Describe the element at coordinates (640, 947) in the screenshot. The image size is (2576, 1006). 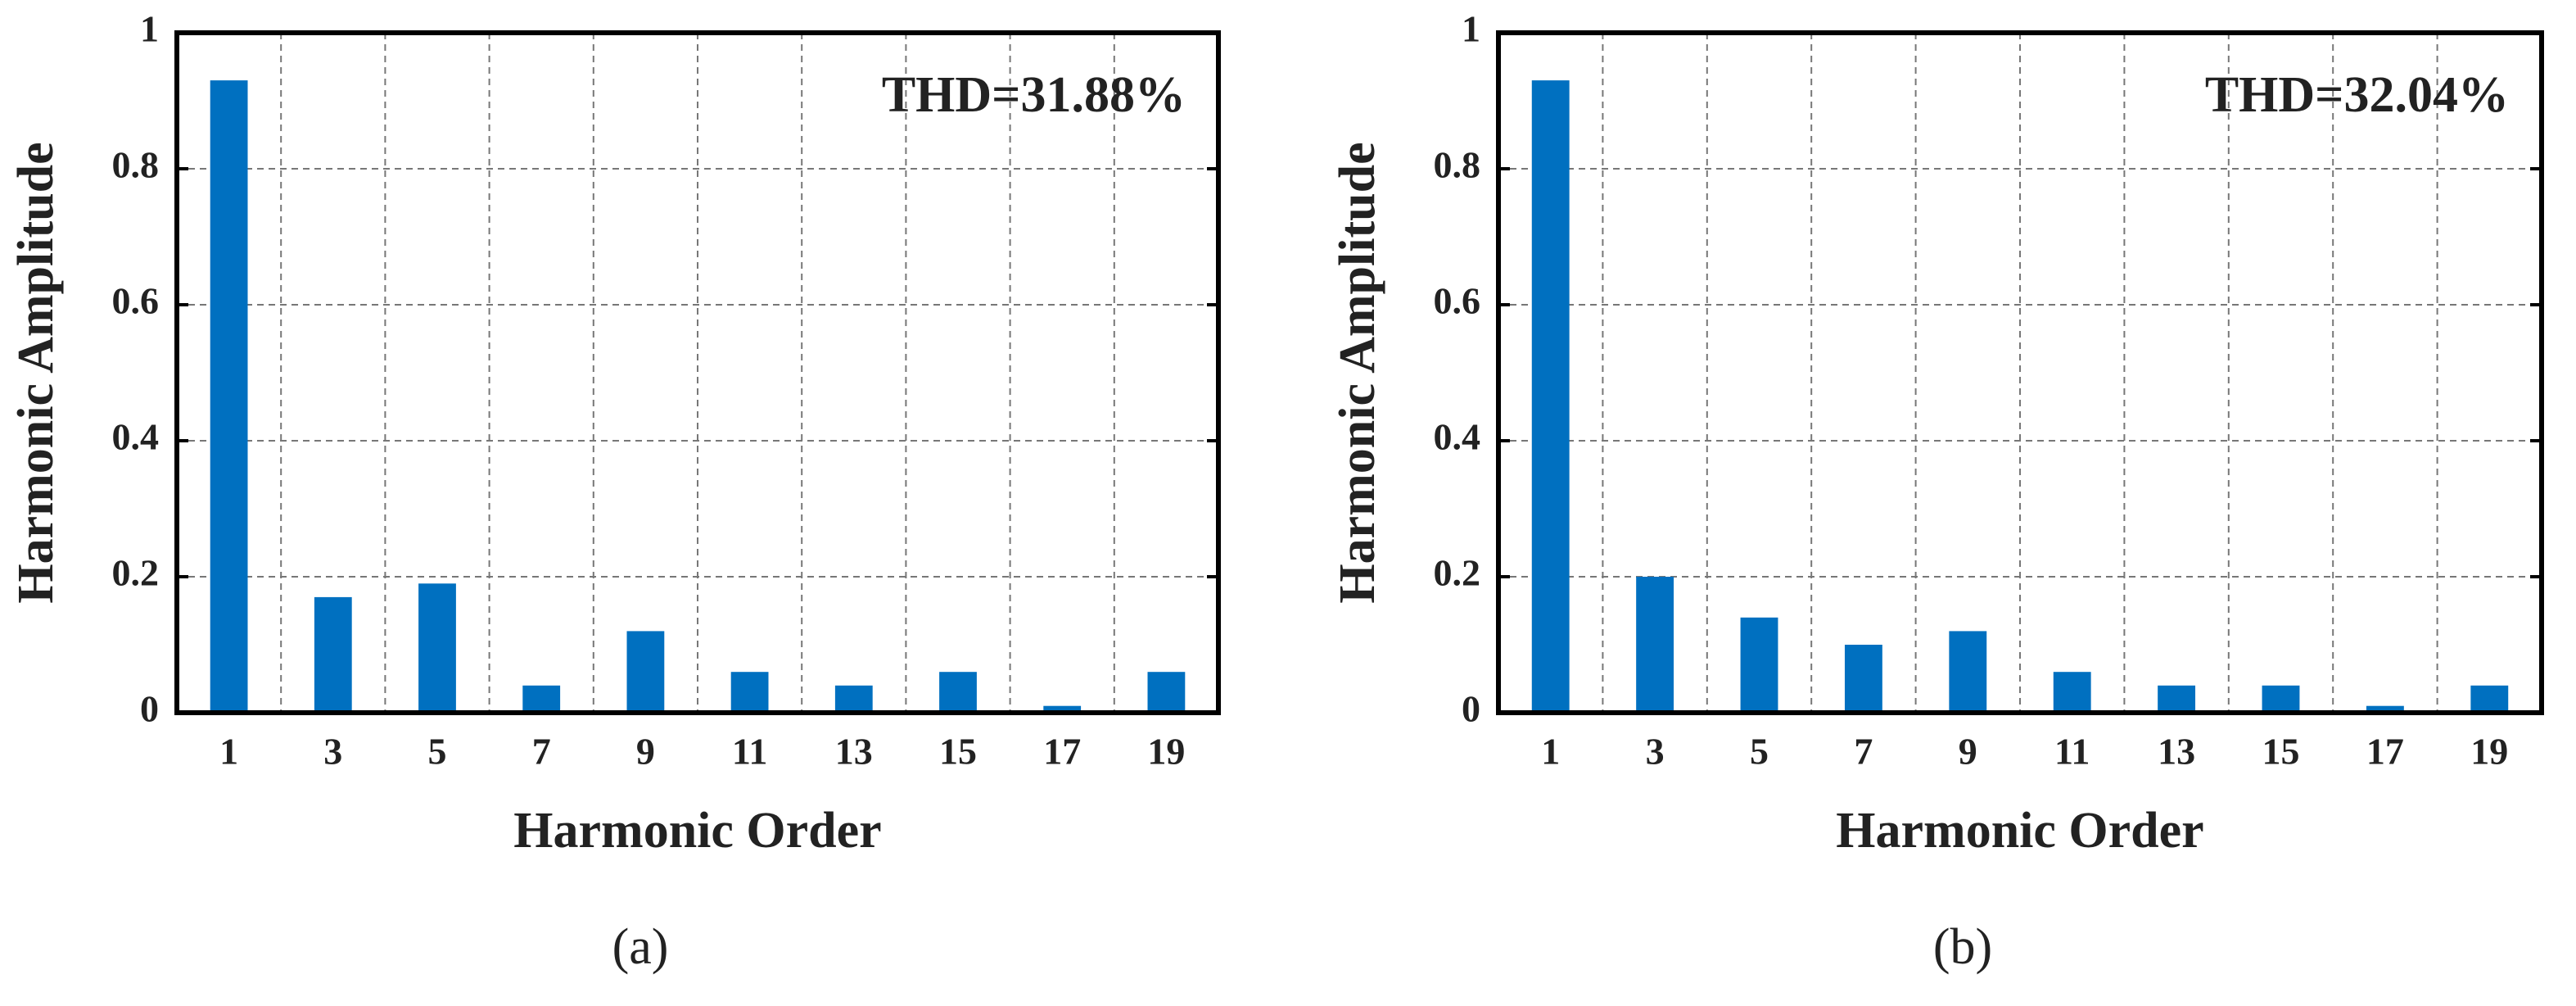
I see `panel-label: (a)` at that location.